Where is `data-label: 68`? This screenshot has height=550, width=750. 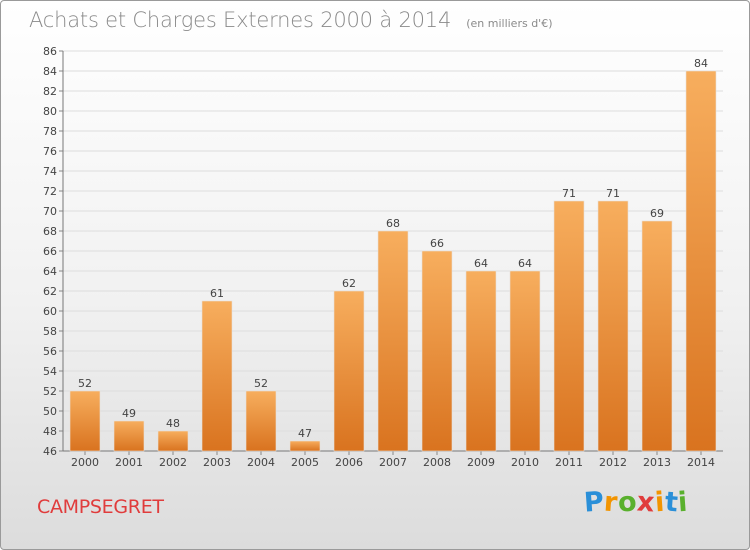
data-label: 68 is located at coordinates (393, 223).